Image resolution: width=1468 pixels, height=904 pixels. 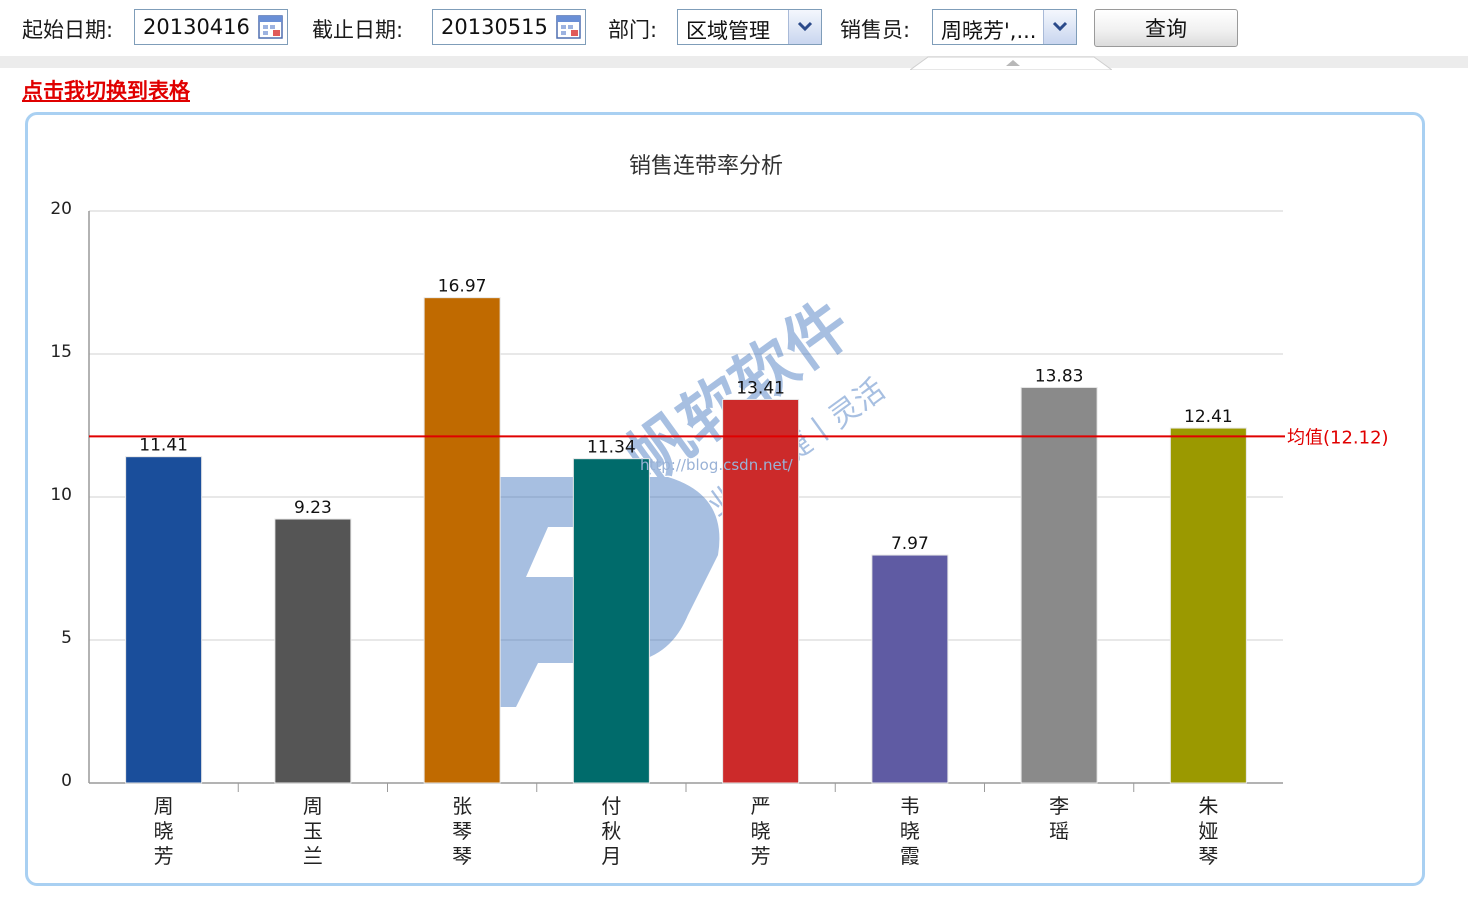 What do you see at coordinates (196, 27) in the screenshot?
I see `start-date-value: 20130416` at bounding box center [196, 27].